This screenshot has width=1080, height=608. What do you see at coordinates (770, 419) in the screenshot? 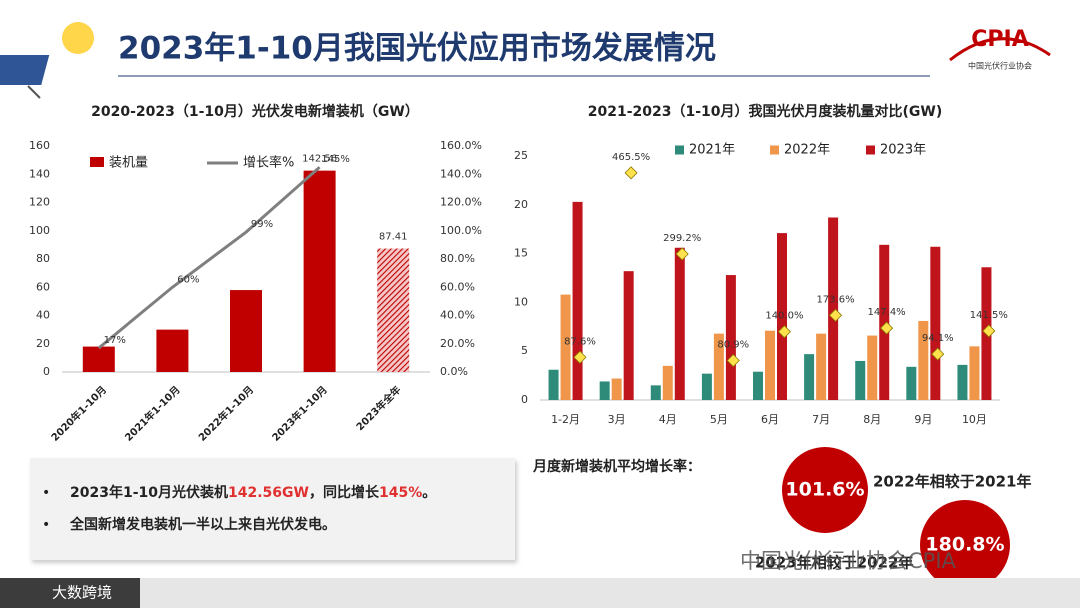
I see `x-tick-label: 6月` at bounding box center [770, 419].